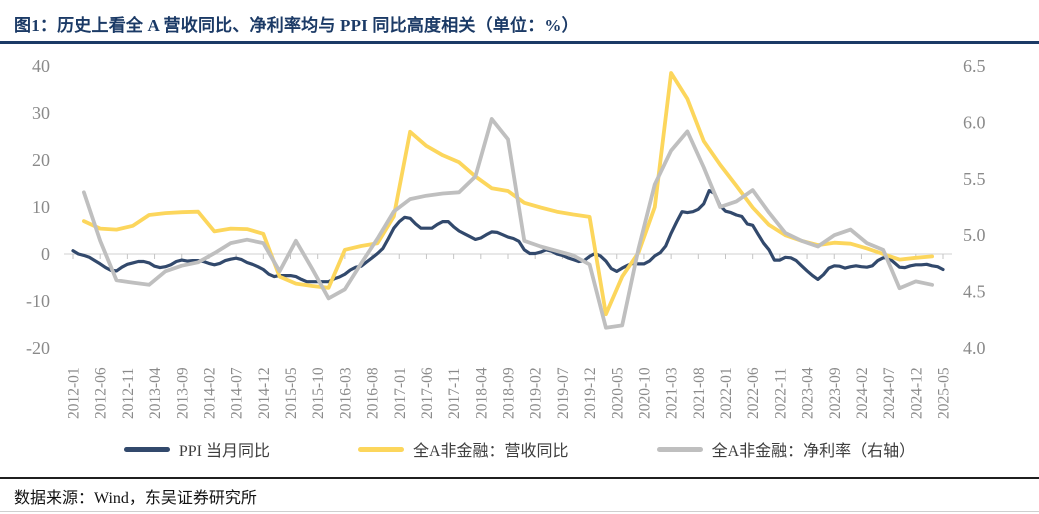 The width and height of the screenshot is (1039, 514). I want to click on left-axis-label: 30, so click(41, 113).